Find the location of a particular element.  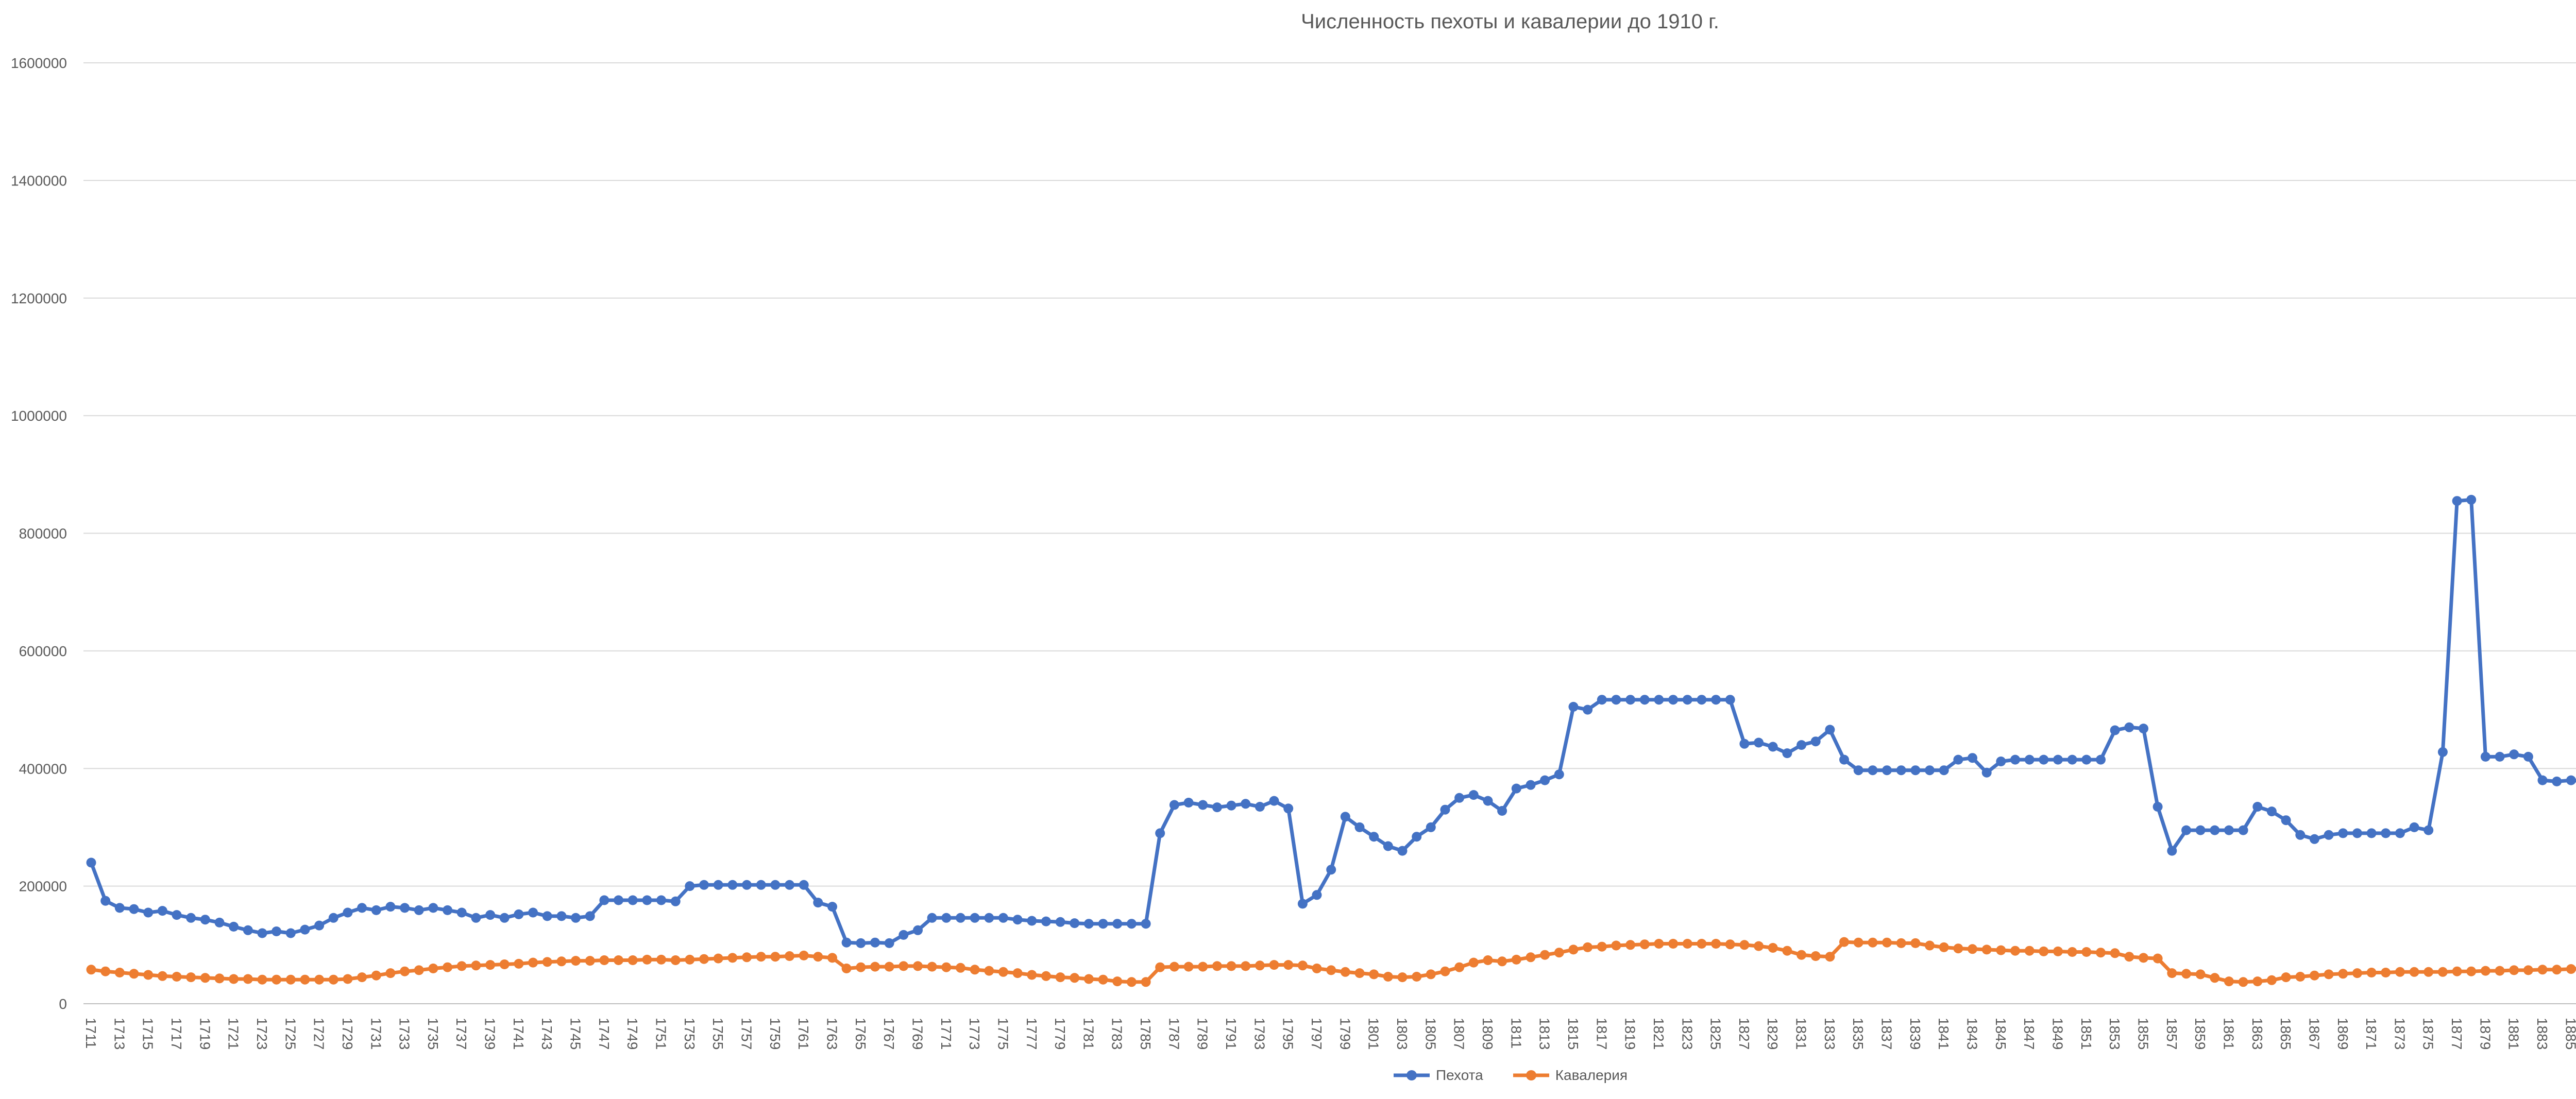

svg-text: 1811 is located at coordinates (1516, 1033).